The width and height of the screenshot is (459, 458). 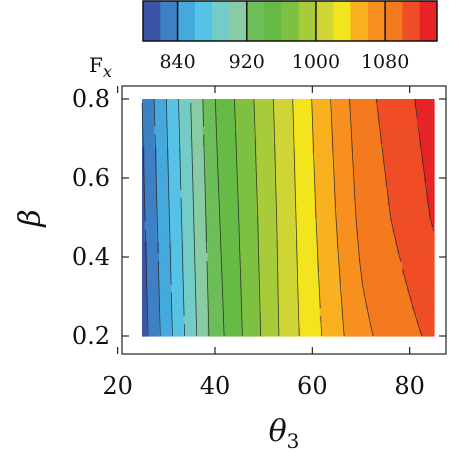 What do you see at coordinates (117, 386) in the screenshot?
I see `x-tick-label: 20` at bounding box center [117, 386].